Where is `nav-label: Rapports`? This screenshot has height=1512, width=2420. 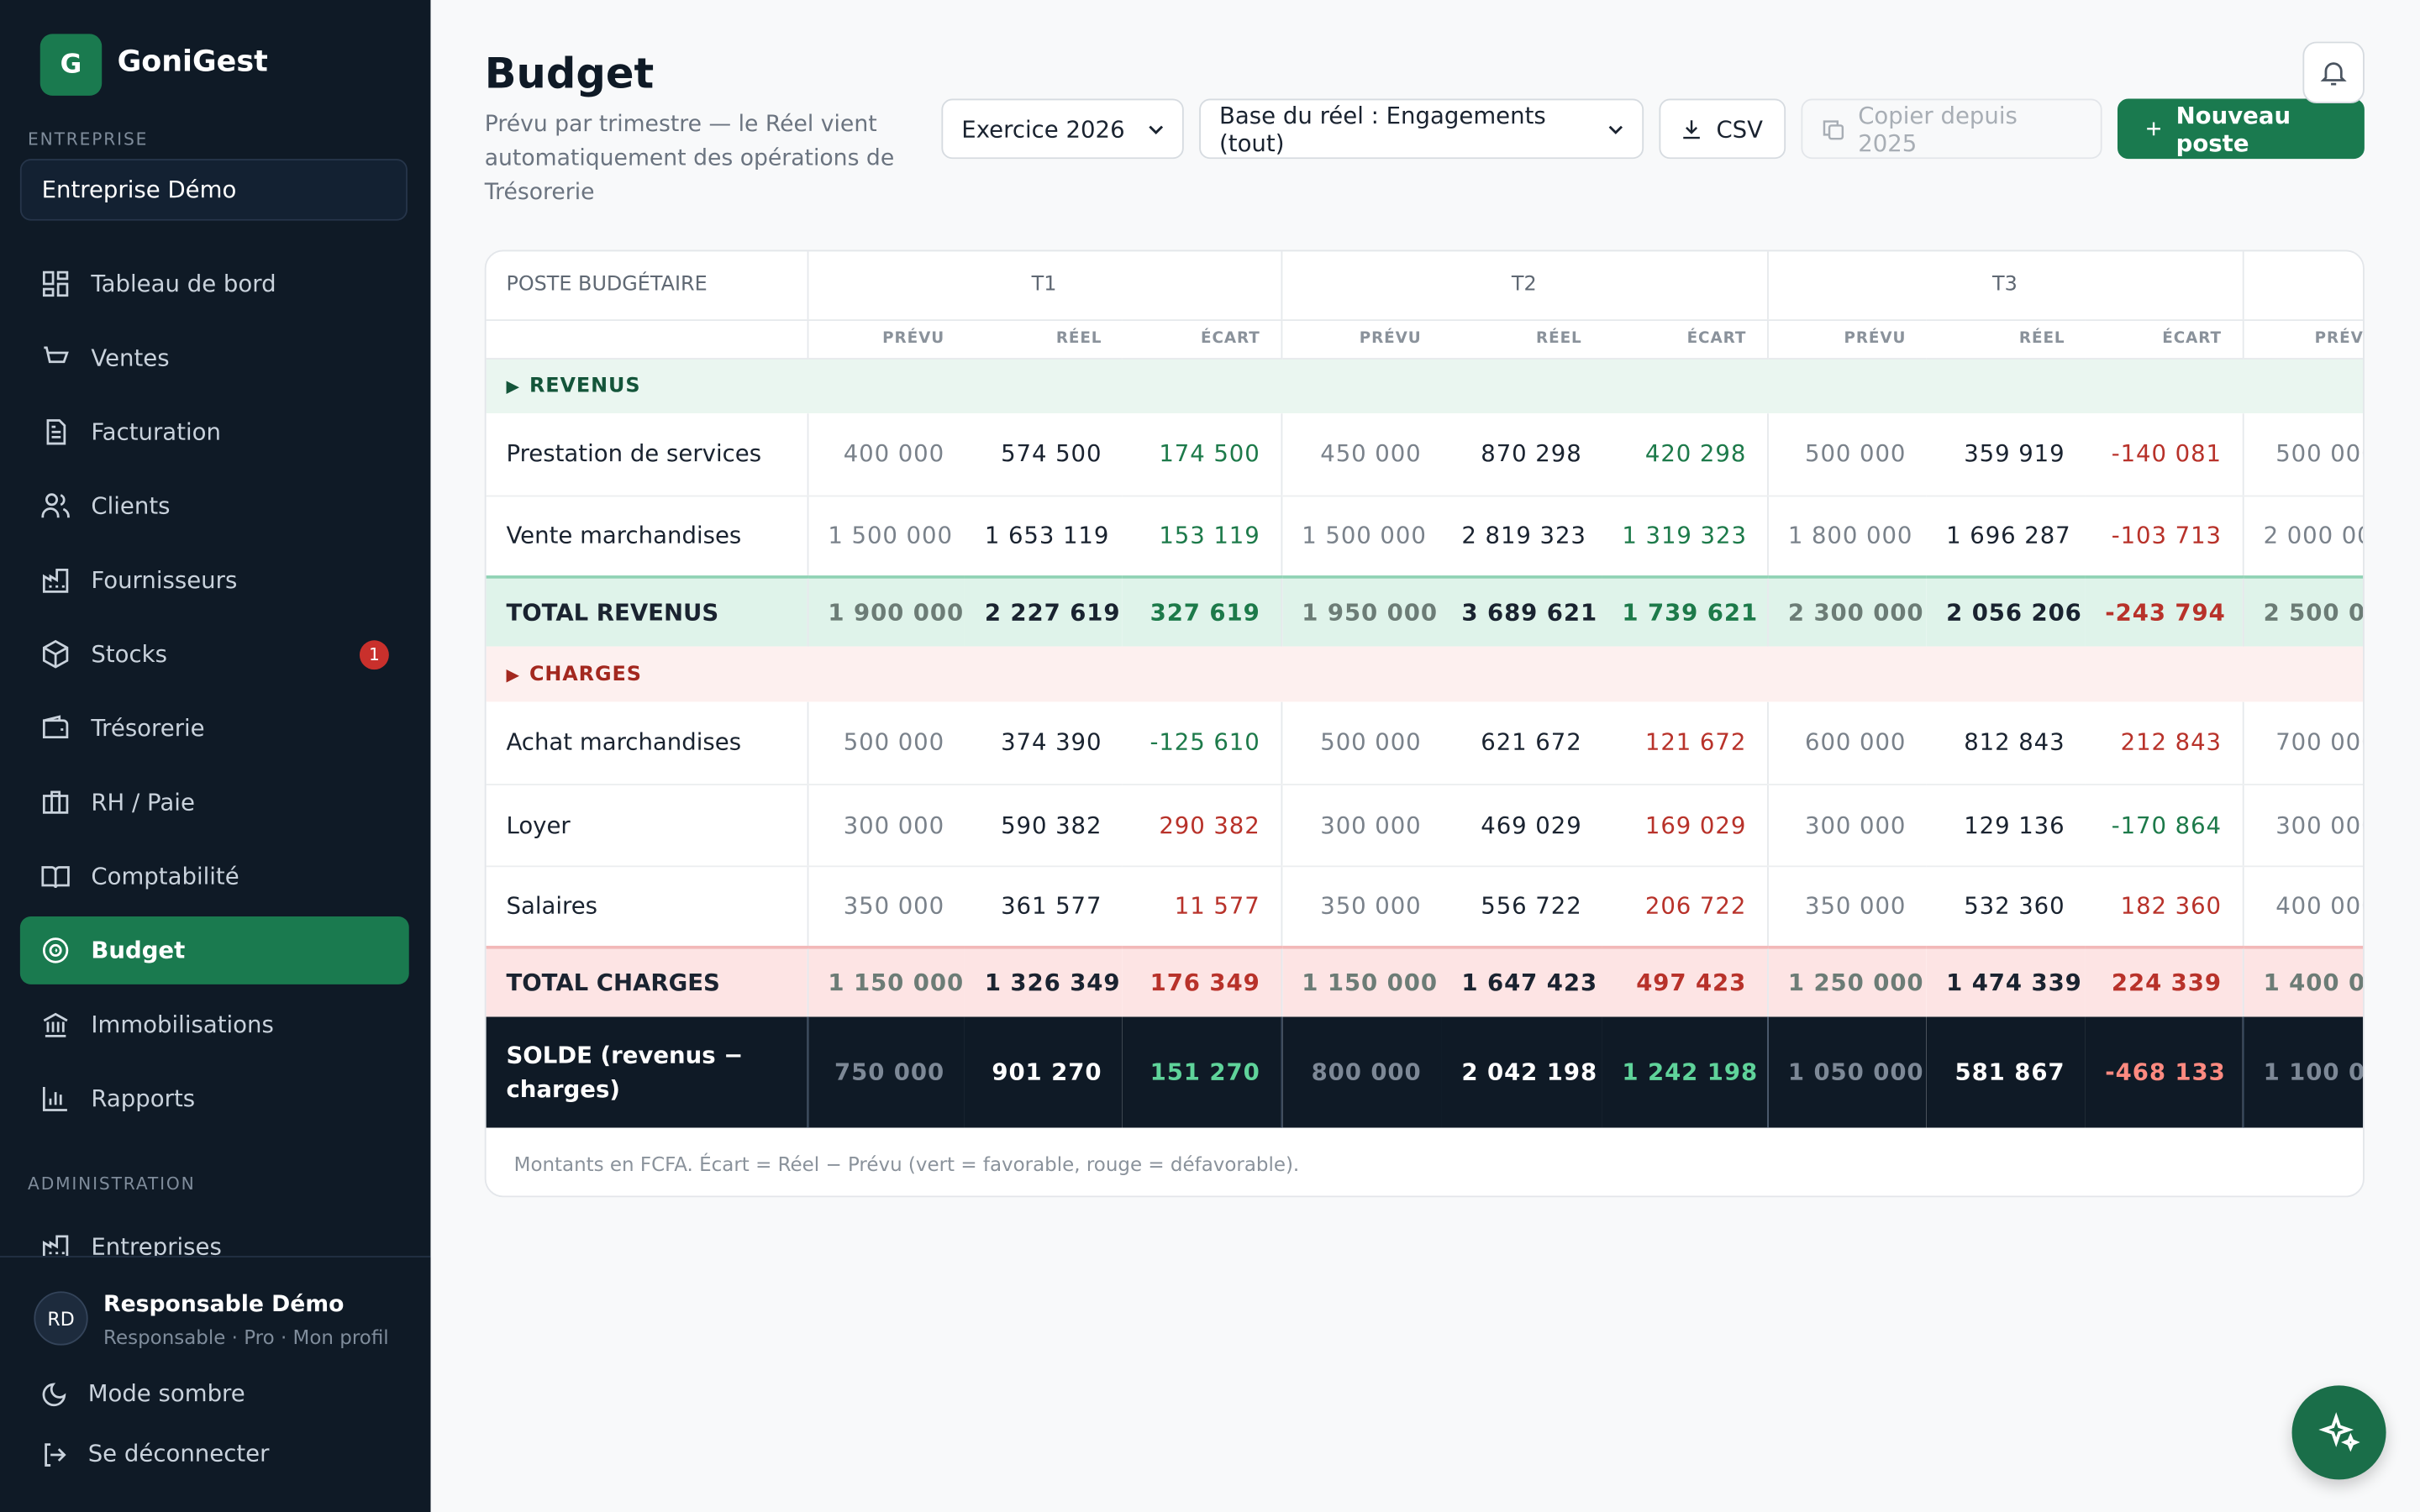
nav-label: Rapports is located at coordinates (143, 1098).